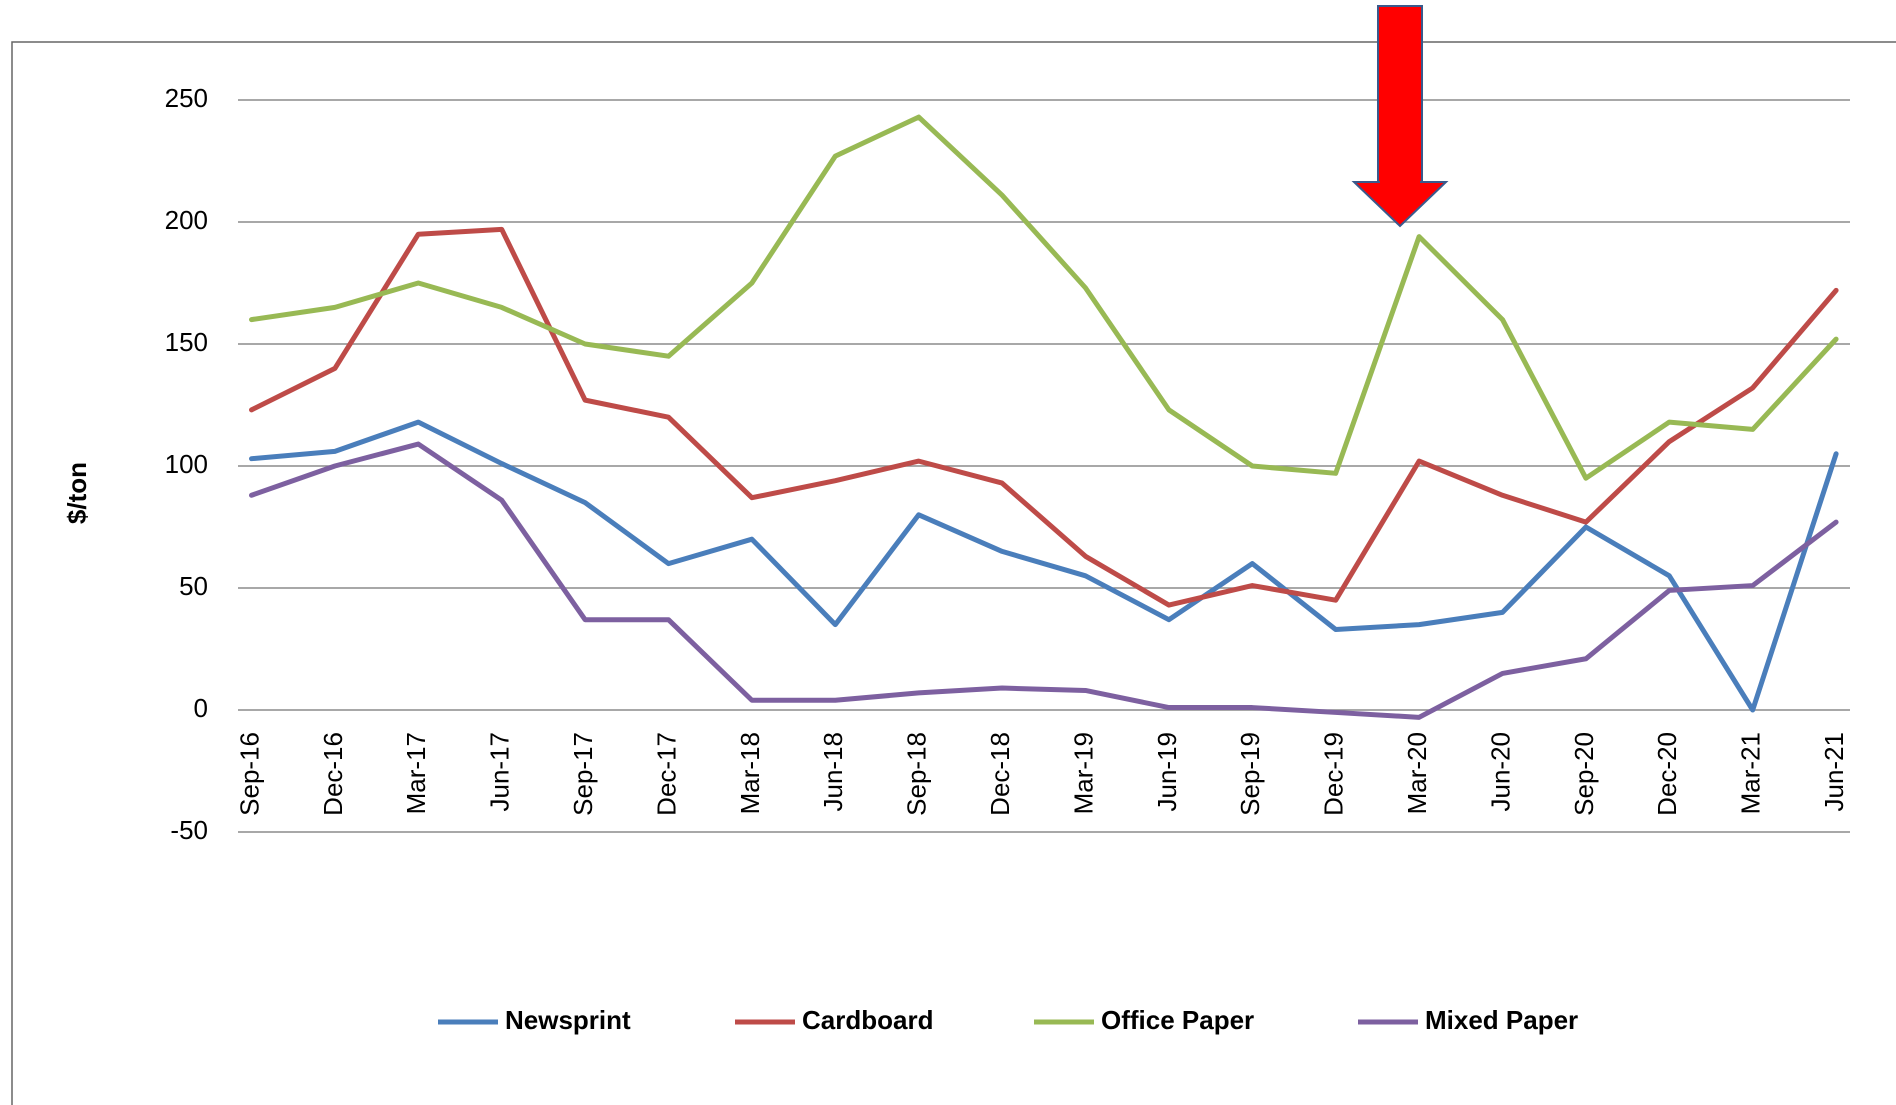  Describe the element at coordinates (1400, 94) in the screenshot. I see `arrow-shaft` at that location.